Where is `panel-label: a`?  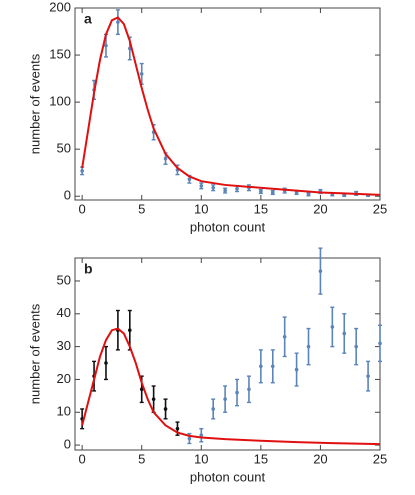
panel-label: a is located at coordinates (88, 19).